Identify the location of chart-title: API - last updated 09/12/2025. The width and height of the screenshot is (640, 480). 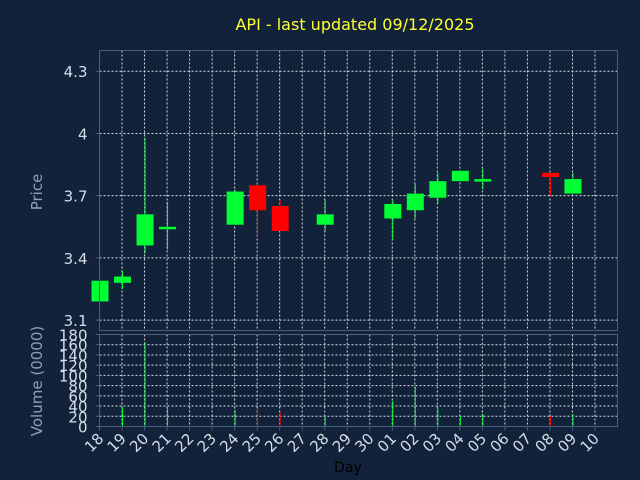
(354, 24).